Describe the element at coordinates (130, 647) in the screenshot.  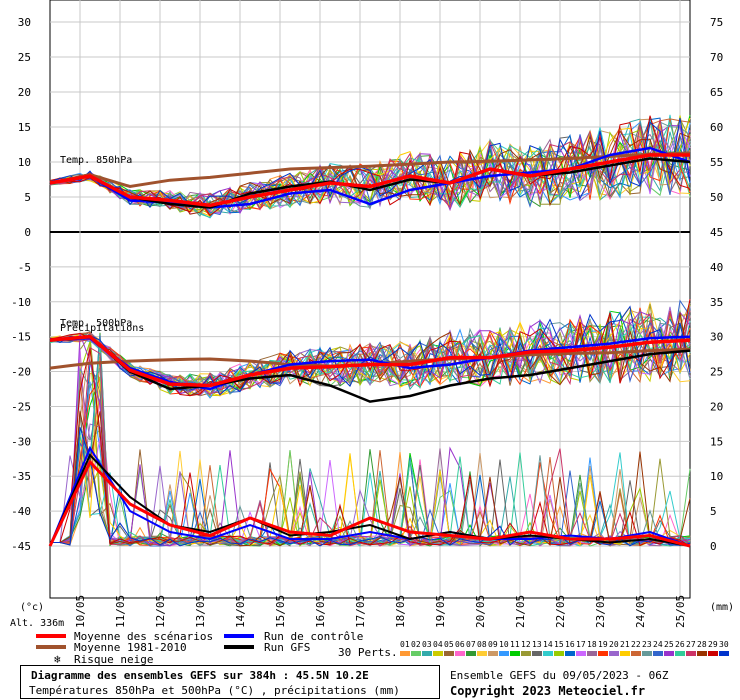
I see `legend-climate-label: Moyenne 1981-2010` at that location.